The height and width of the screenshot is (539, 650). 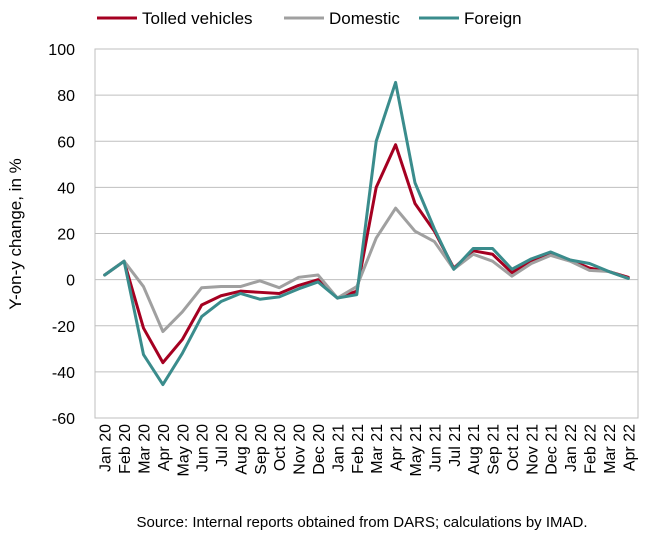 I want to click on y-tick-label: 100, so click(x=61, y=50).